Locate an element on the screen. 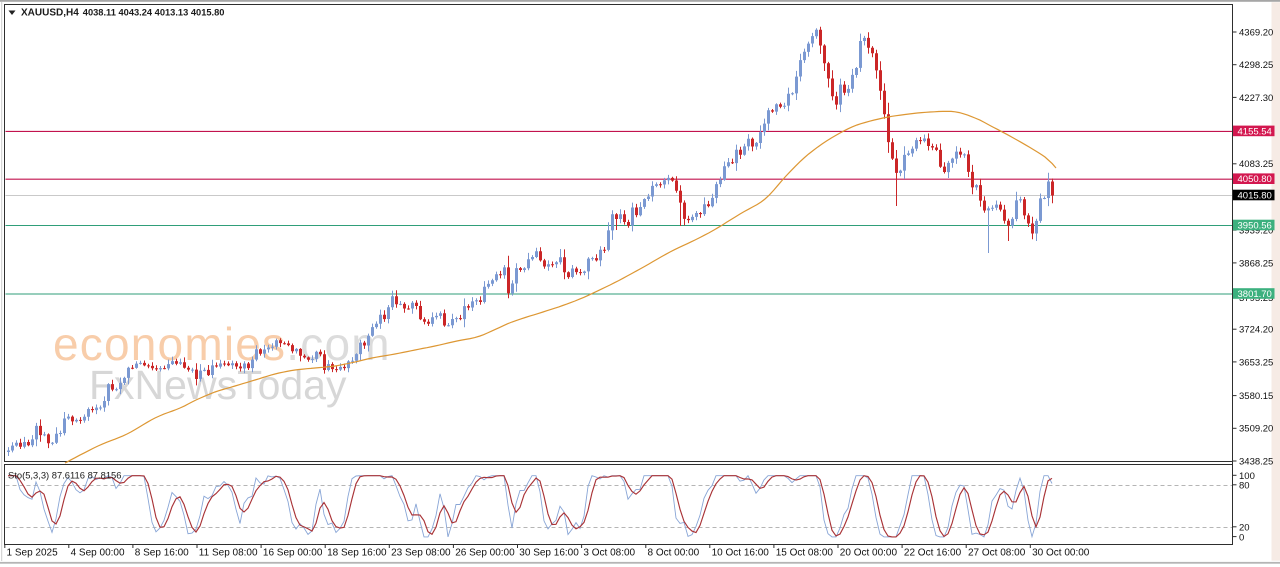 The width and height of the screenshot is (1280, 567). svg-text: 4083.25 is located at coordinates (1256, 164).